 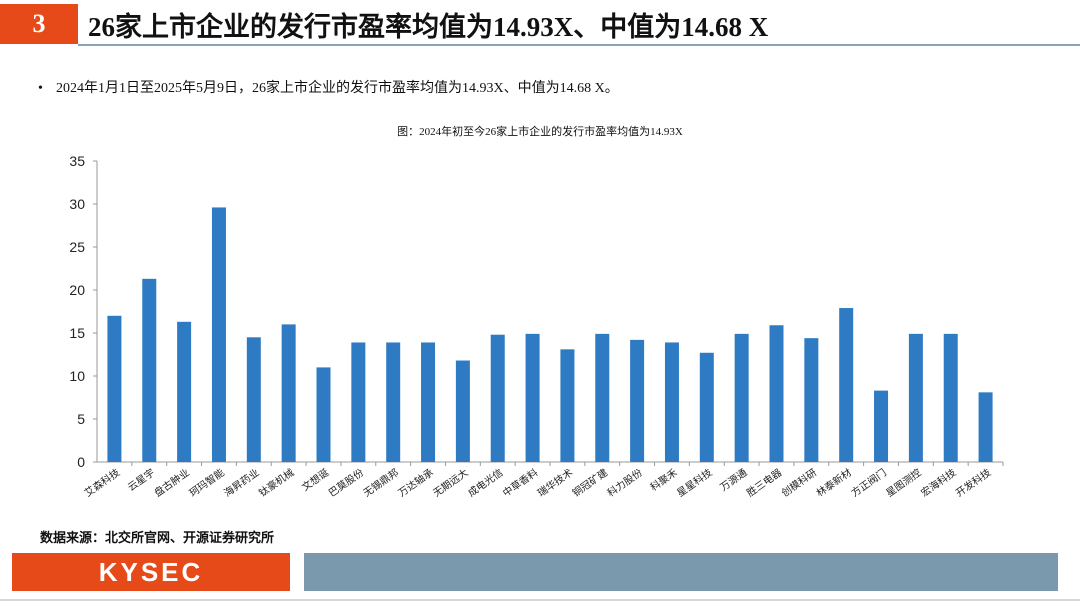 What do you see at coordinates (77, 290) in the screenshot?
I see `y-tick-label: 20` at bounding box center [77, 290].